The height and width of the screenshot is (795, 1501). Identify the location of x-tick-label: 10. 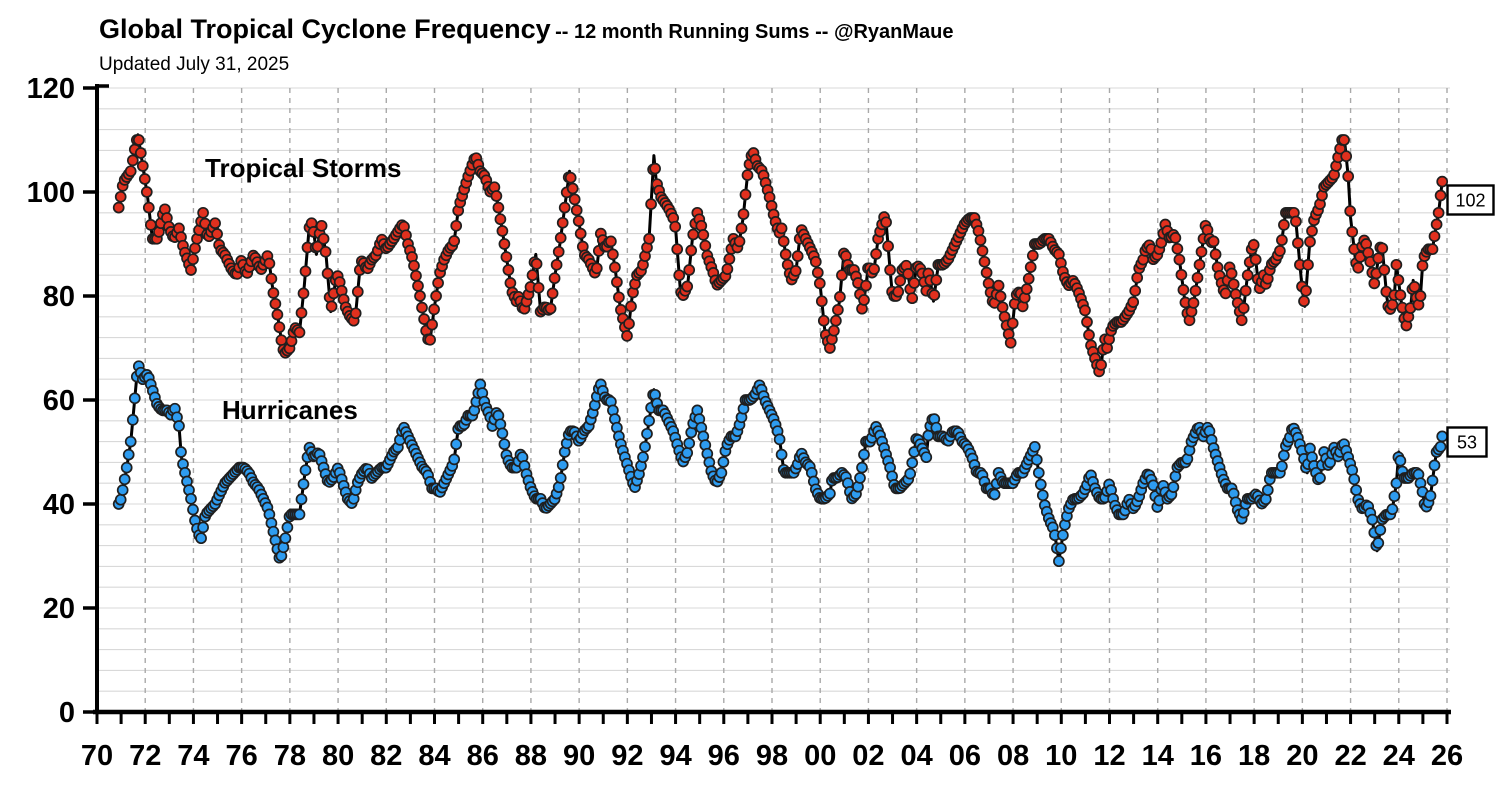
(1061, 756).